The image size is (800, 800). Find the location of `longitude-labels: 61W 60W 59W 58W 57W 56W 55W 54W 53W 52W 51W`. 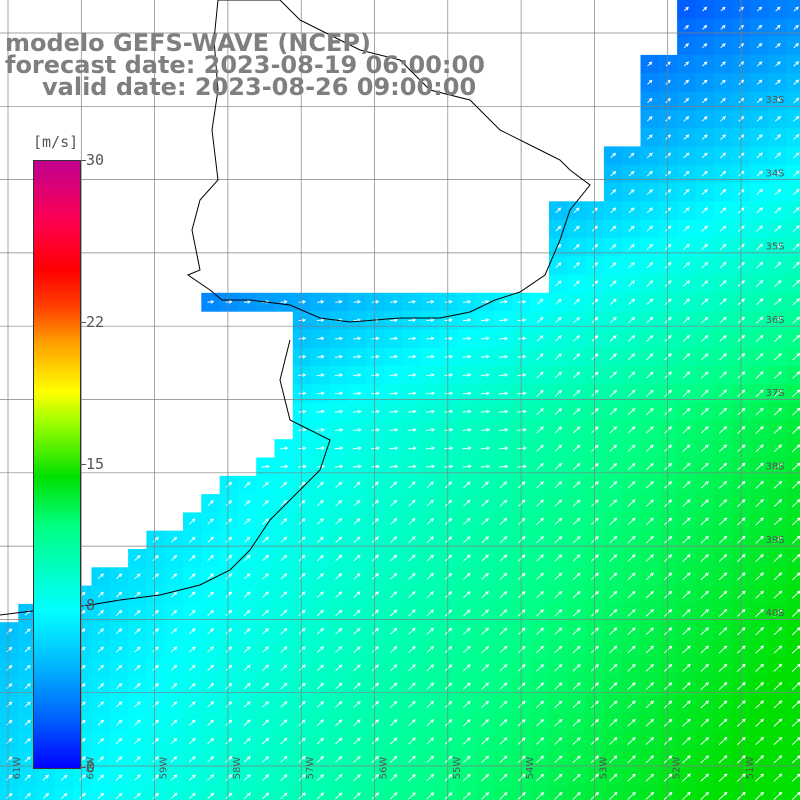

longitude-labels: 61W 60W 59W 58W 57W 56W 55W 54W 53W 52W 51W is located at coordinates (384, 768).